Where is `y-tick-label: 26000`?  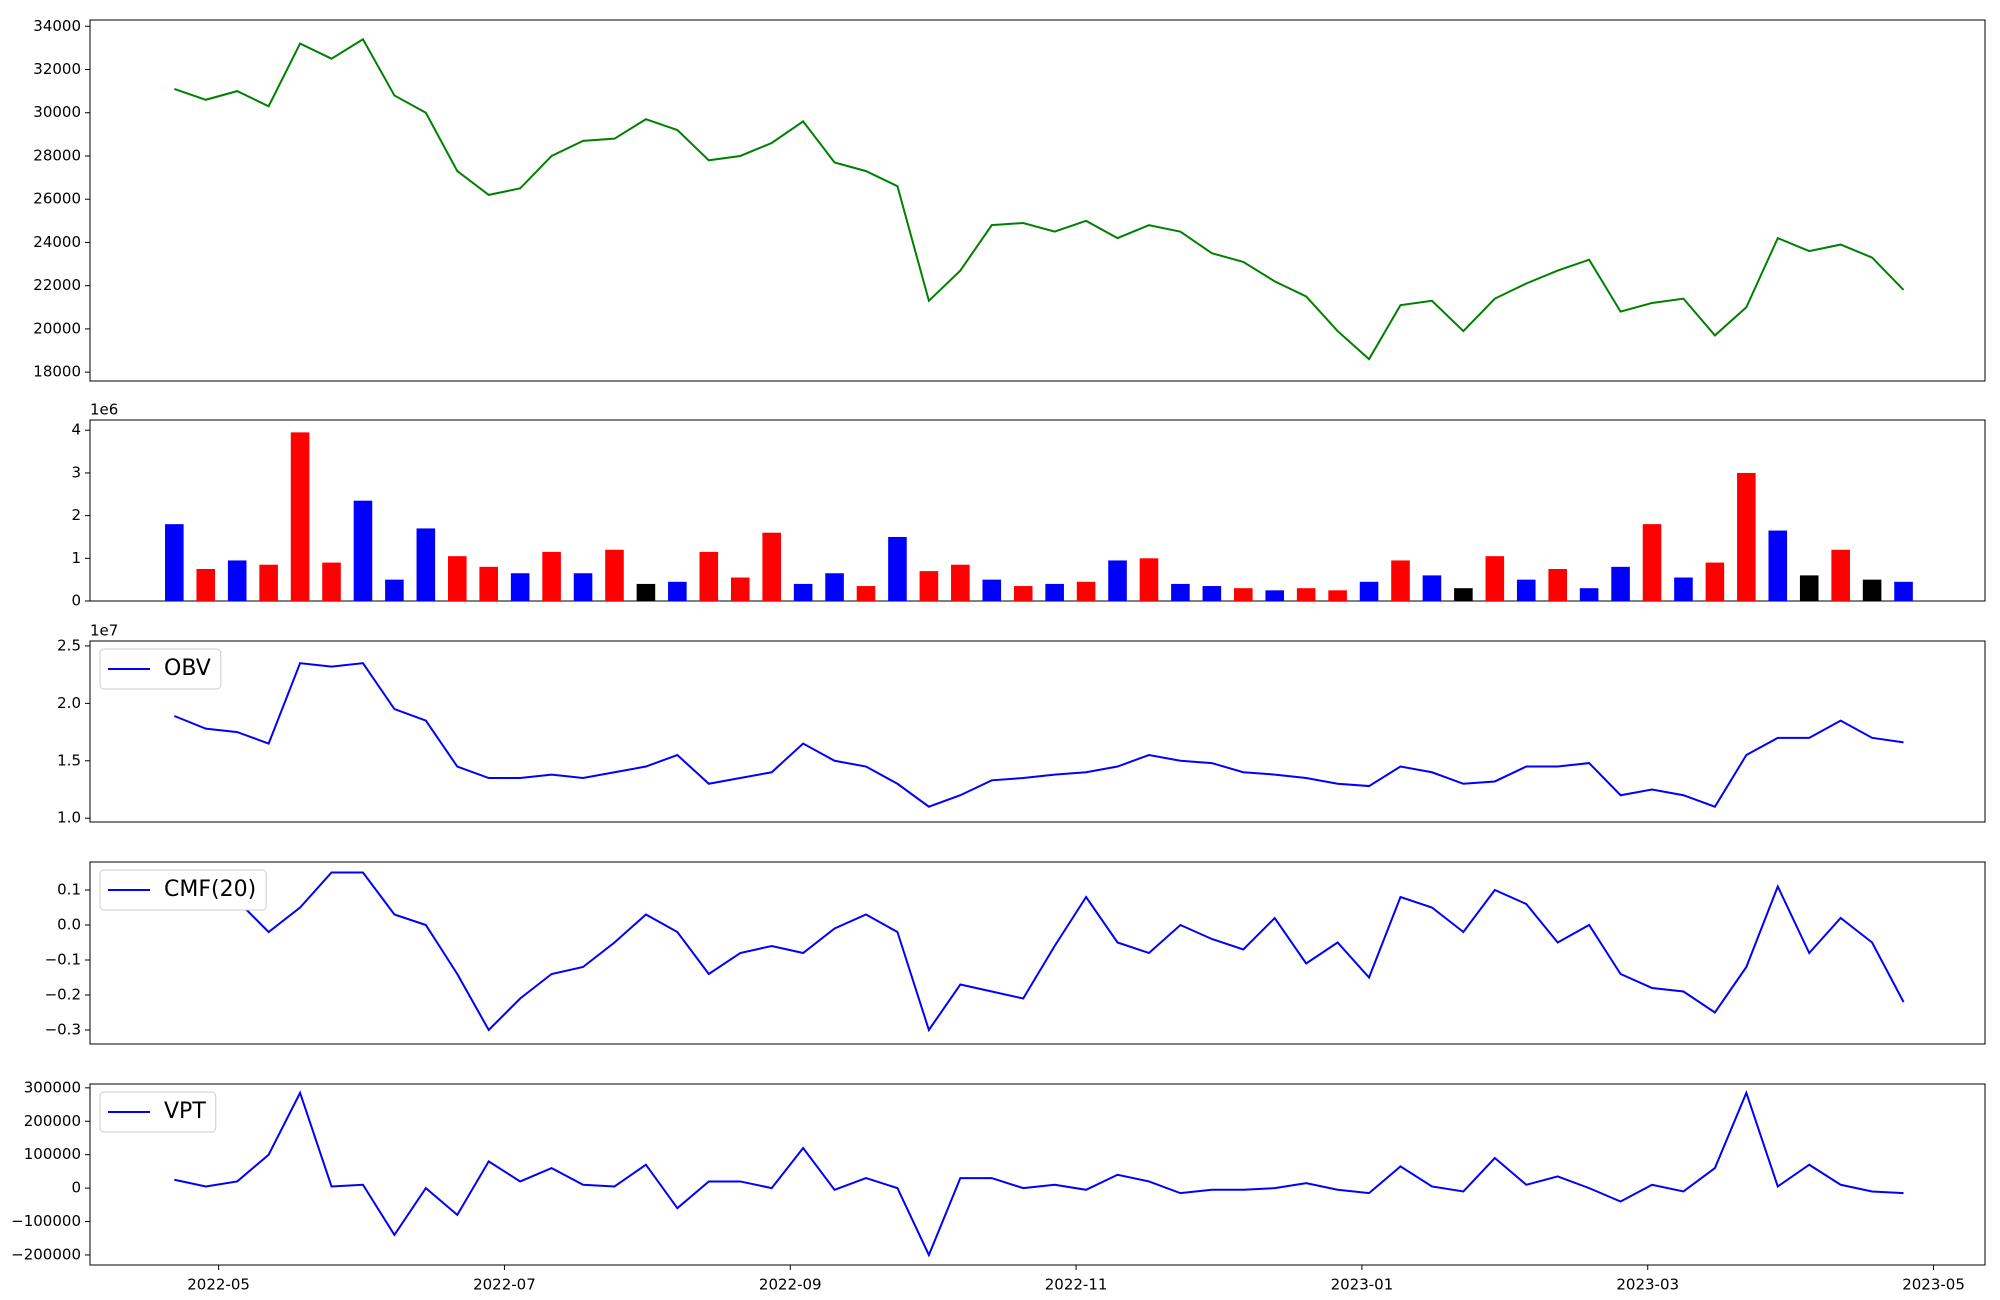
y-tick-label: 26000 is located at coordinates (57, 199).